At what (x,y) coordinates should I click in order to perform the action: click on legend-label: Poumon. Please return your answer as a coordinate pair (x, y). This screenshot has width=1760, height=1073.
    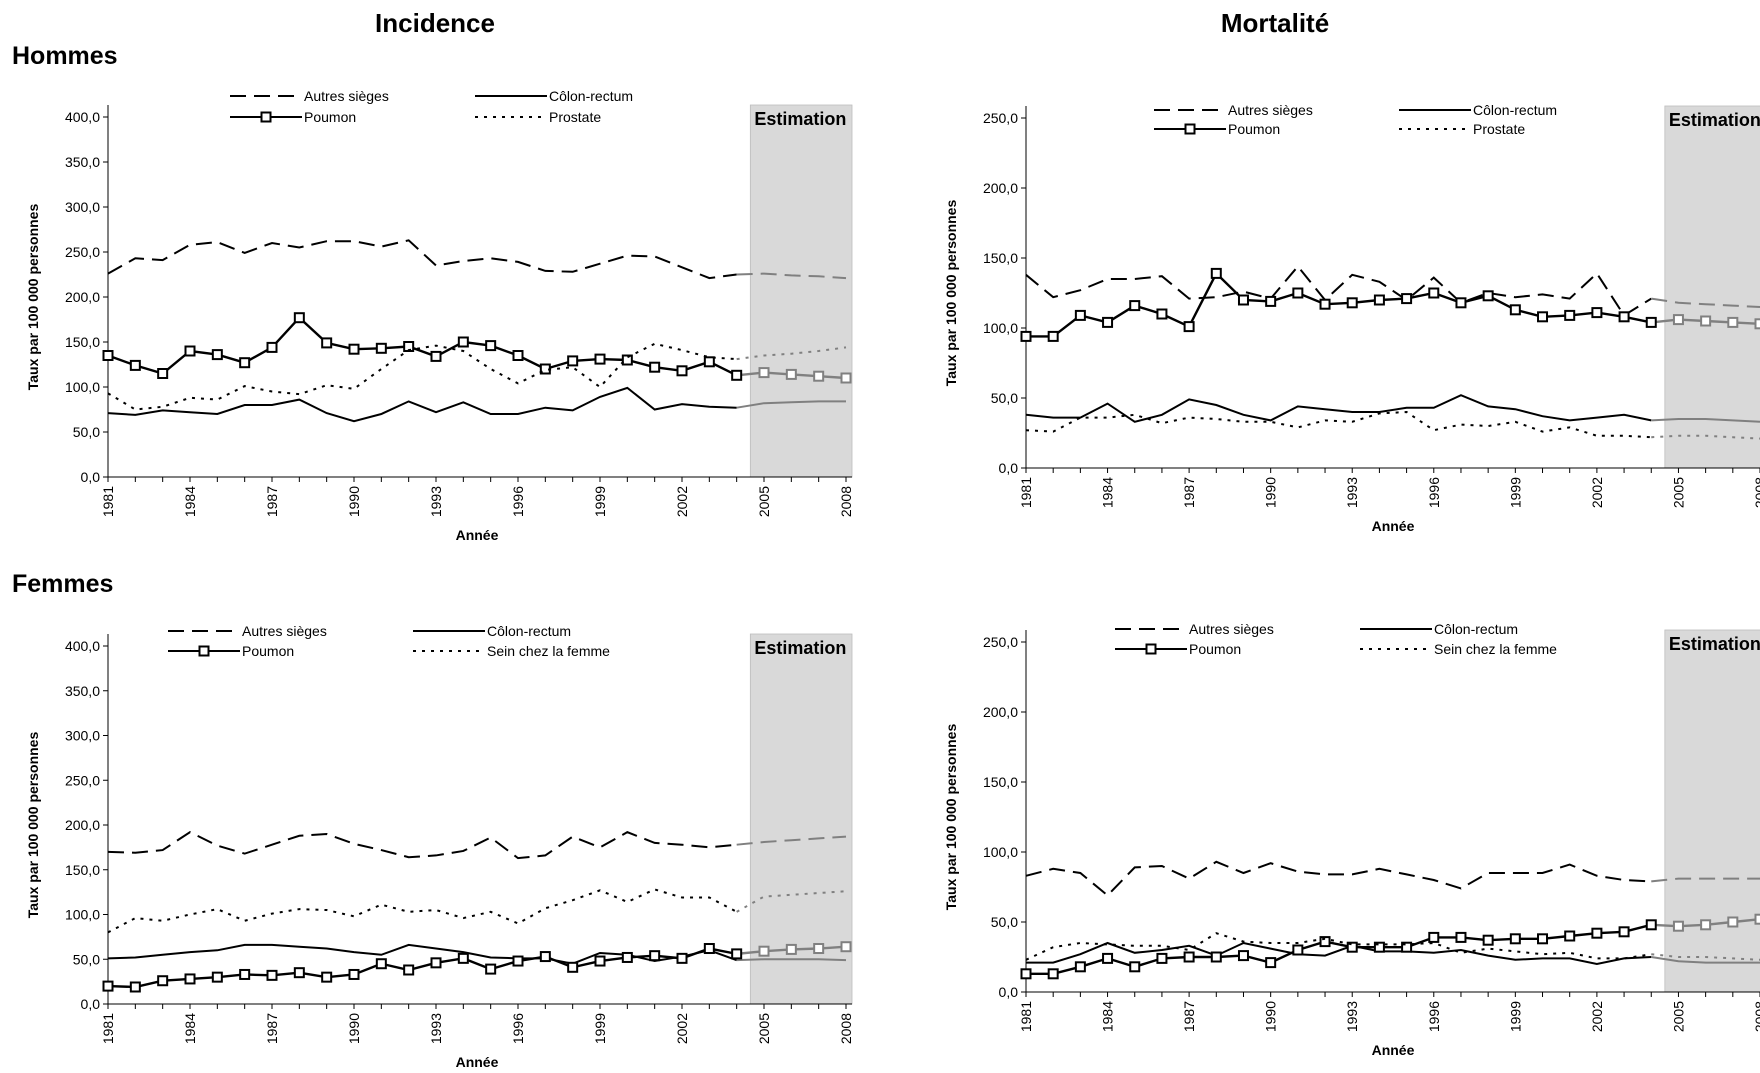
    Looking at the image, I should click on (268, 651).